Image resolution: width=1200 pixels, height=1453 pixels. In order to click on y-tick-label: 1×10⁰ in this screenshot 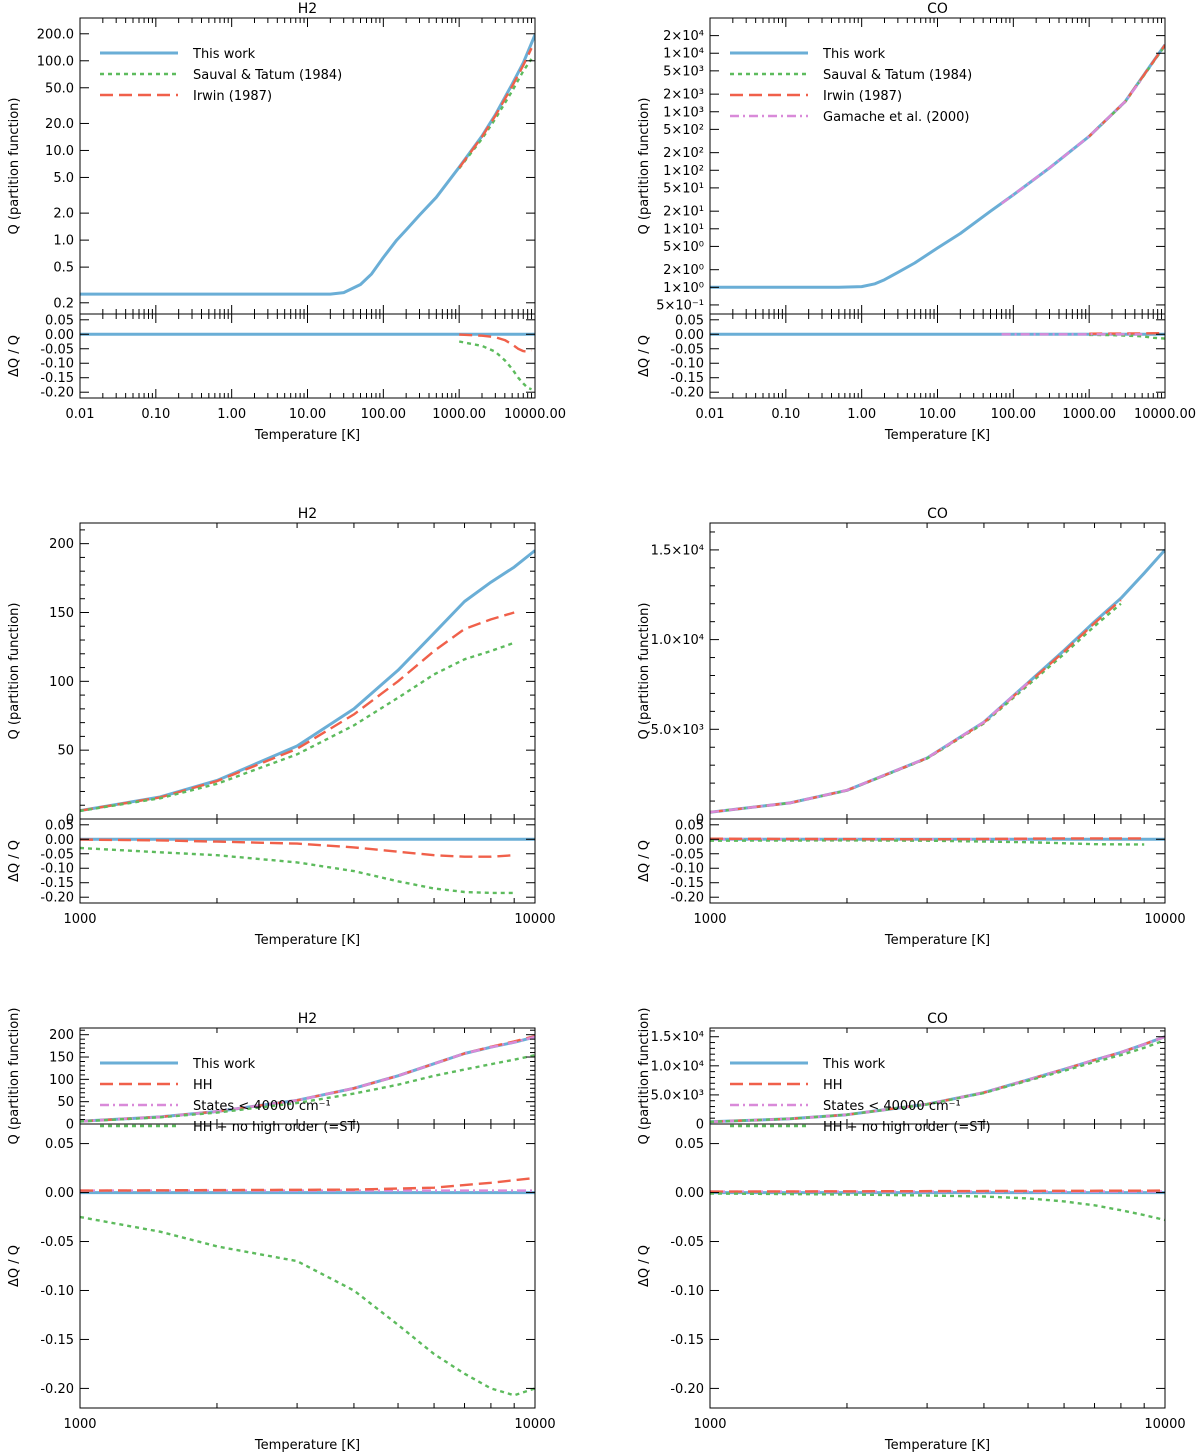, I will do `click(683, 288)`.